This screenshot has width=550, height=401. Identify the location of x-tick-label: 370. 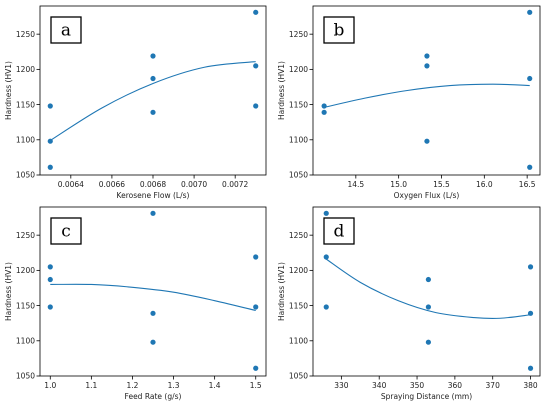
(493, 385).